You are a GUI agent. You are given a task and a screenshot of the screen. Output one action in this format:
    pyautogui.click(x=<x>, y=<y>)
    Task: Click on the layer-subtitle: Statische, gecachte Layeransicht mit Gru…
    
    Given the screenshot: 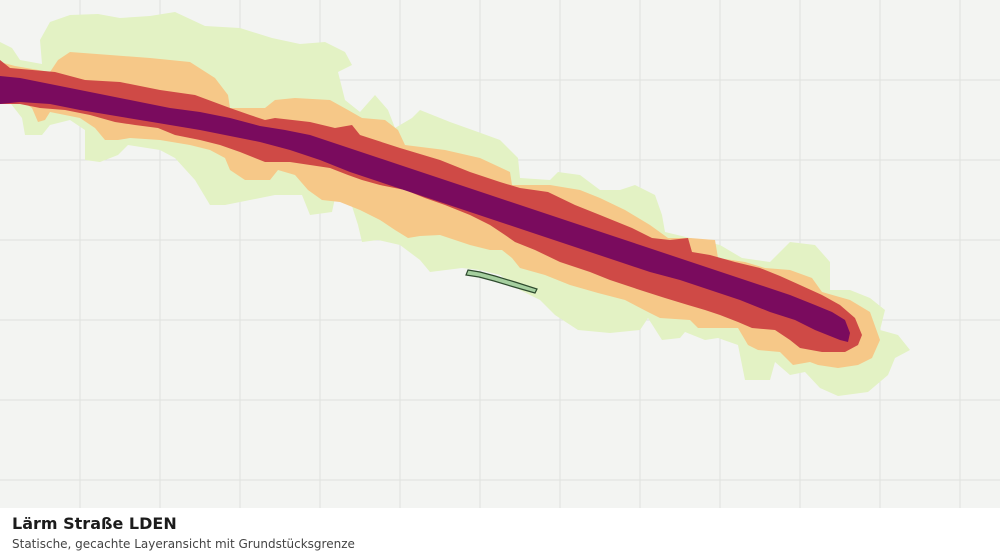 What is the action you would take?
    pyautogui.click(x=183, y=544)
    